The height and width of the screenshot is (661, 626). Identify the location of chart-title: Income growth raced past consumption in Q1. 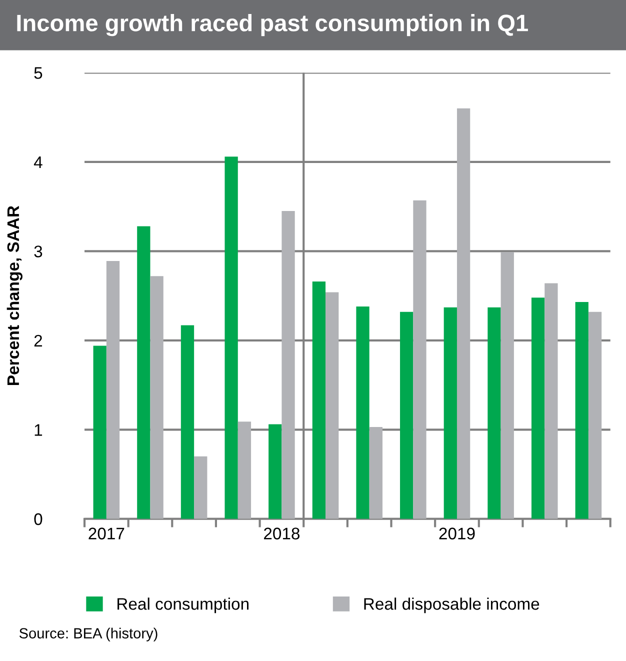
(272, 25).